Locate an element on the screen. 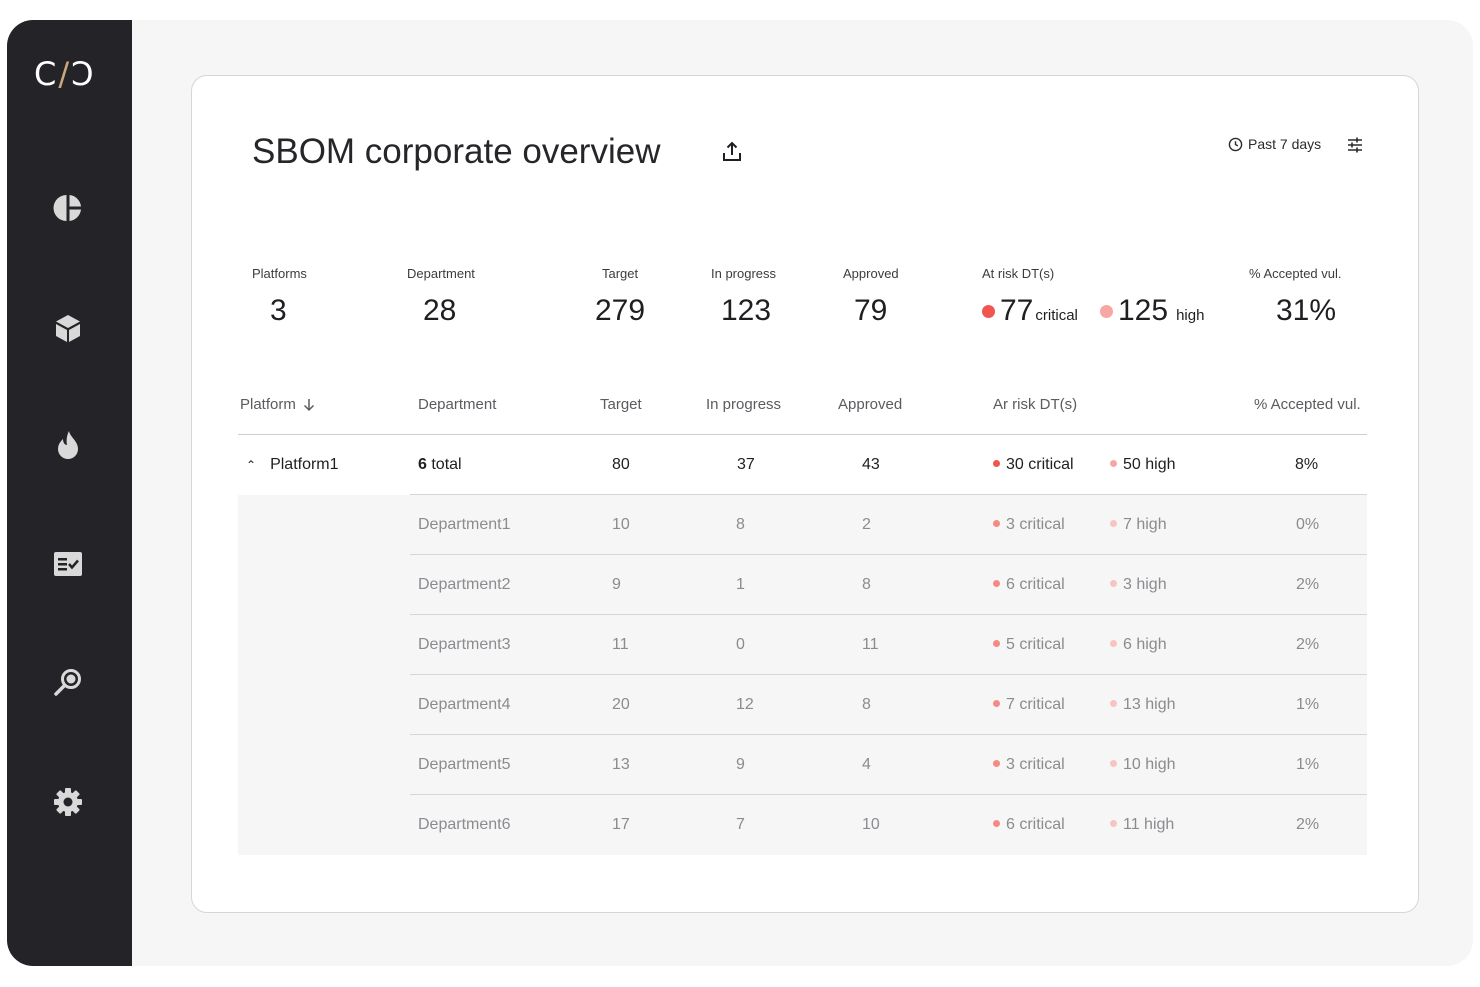 The width and height of the screenshot is (1480, 987). in-progress-cell: 12 is located at coordinates (745, 704).